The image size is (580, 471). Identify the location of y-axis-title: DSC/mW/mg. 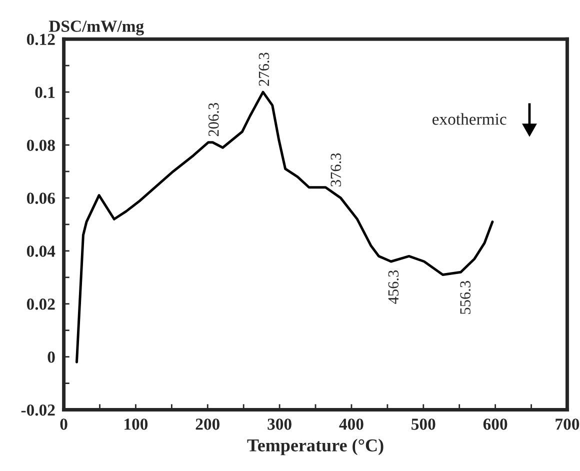
(96, 28).